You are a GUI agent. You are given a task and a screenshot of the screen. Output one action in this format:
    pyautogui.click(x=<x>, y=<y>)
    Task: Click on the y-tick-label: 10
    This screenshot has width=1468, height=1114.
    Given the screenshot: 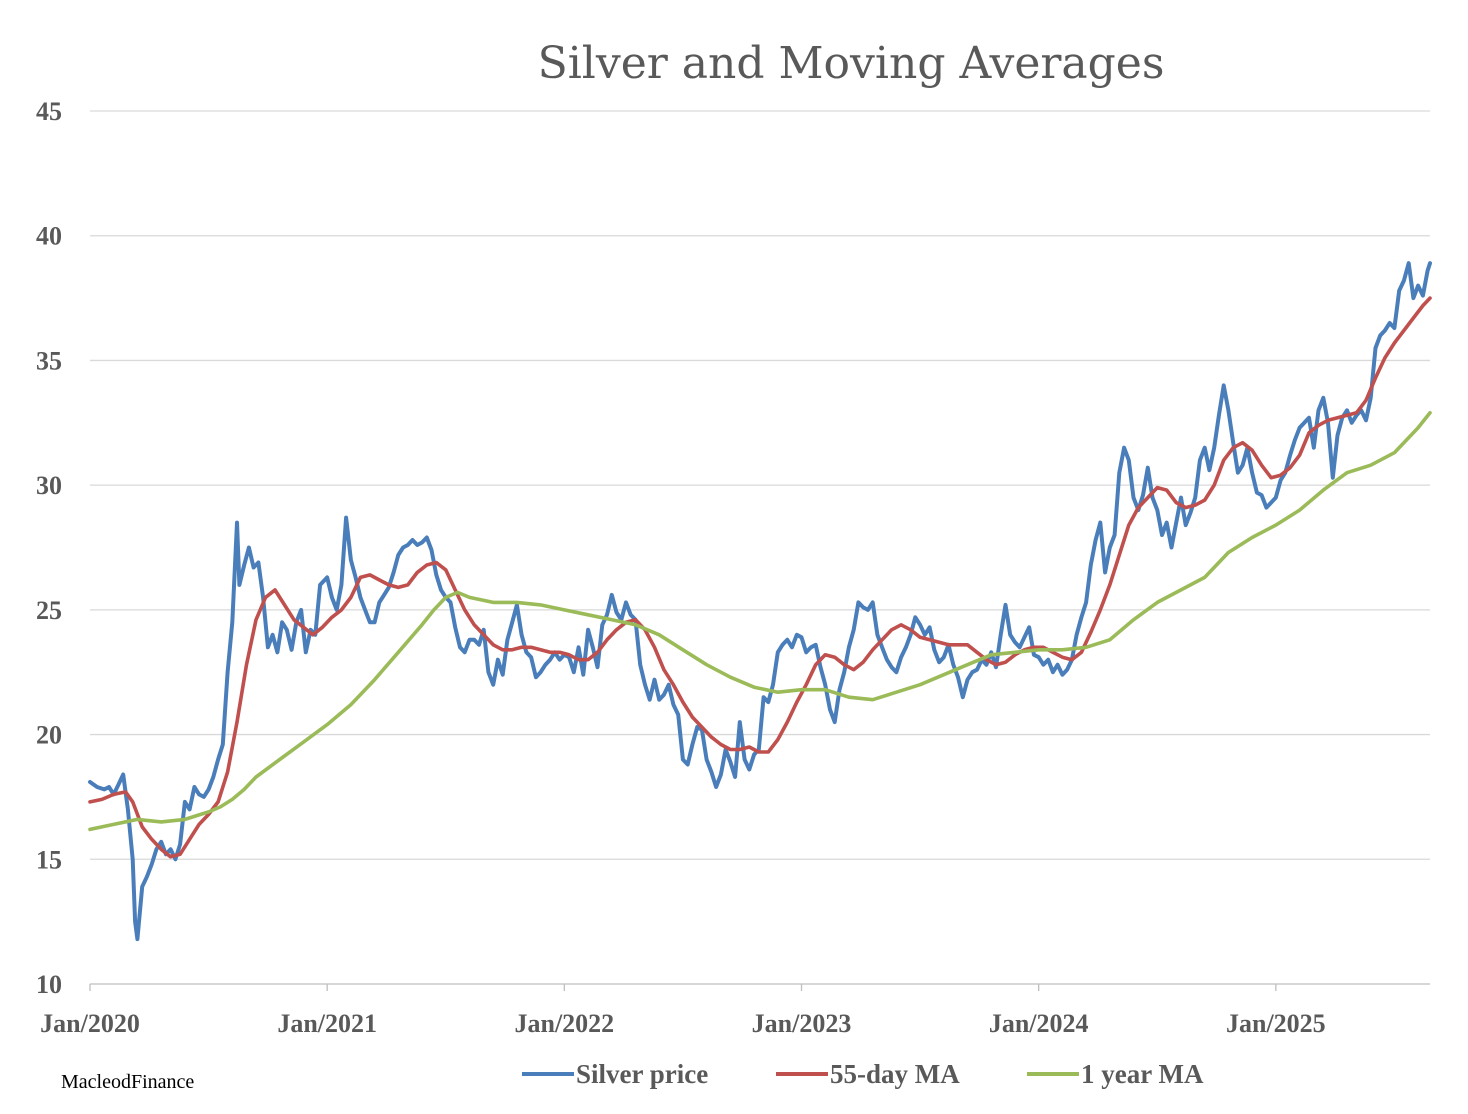 What is the action you would take?
    pyautogui.click(x=49, y=984)
    